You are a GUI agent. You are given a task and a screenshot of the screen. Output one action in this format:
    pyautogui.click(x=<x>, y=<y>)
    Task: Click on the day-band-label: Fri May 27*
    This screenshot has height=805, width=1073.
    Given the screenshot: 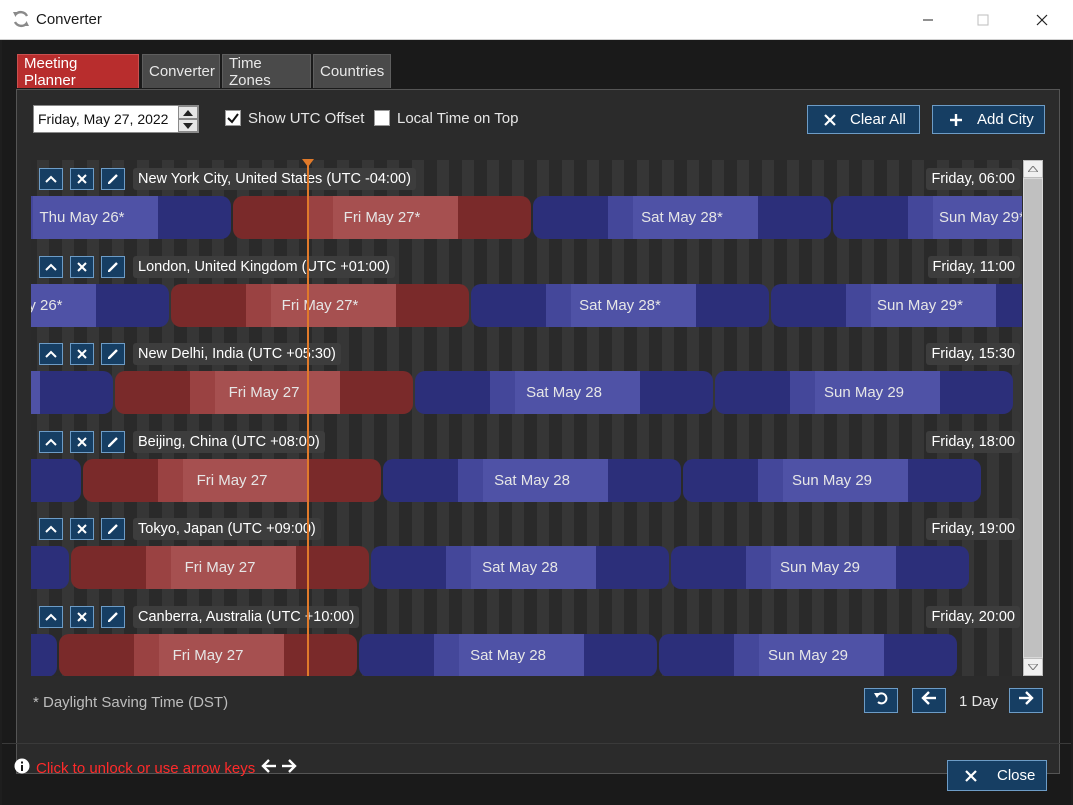 What is the action you would take?
    pyautogui.click(x=320, y=305)
    